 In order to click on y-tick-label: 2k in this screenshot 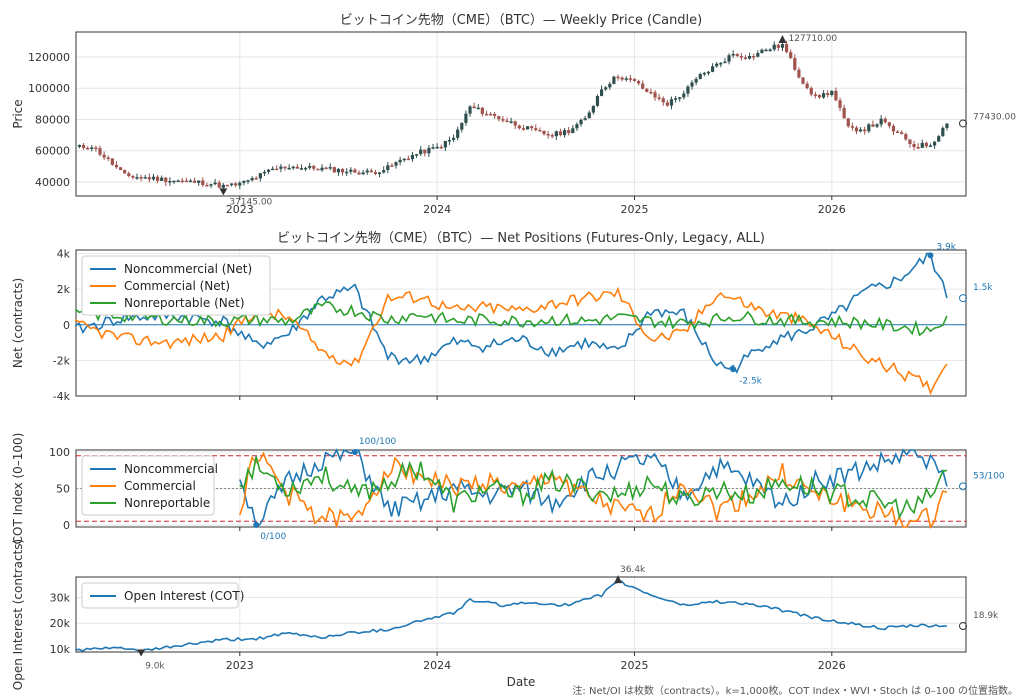, I will do `click(64, 289)`.